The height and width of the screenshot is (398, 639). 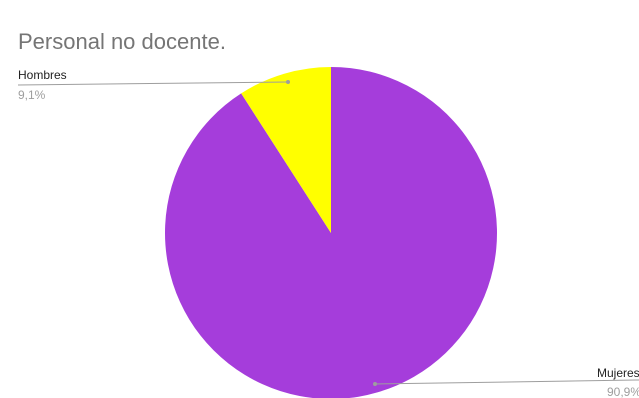 I want to click on leader-dot-hombres, so click(x=288, y=82).